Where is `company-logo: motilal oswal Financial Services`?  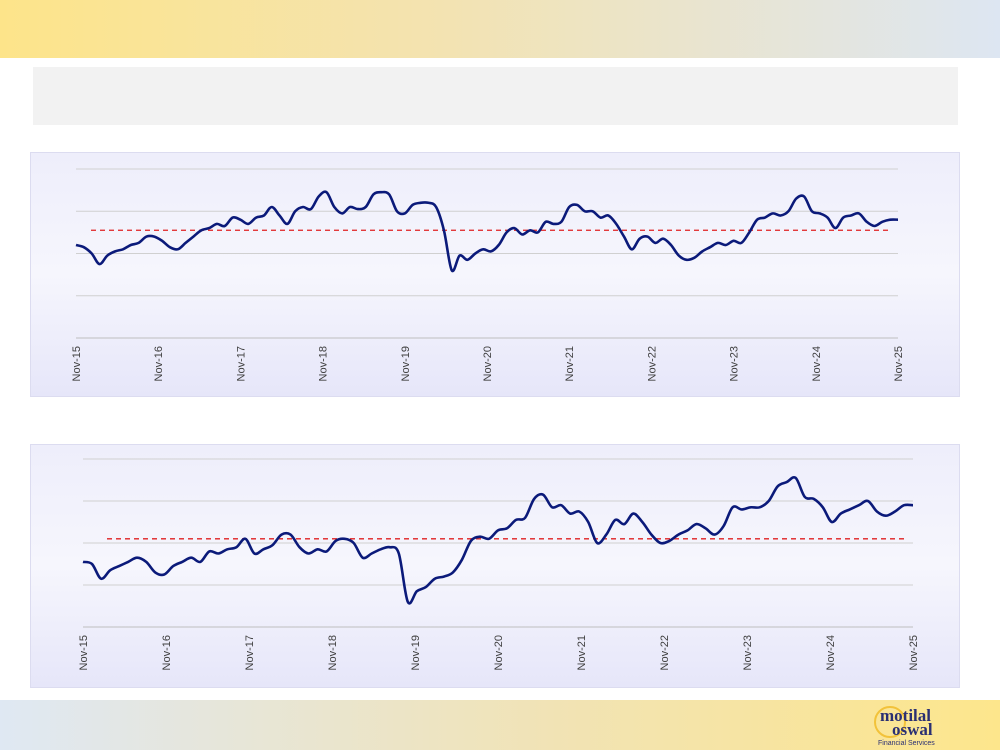
company-logo: motilal oswal Financial Services is located at coordinates (917, 726).